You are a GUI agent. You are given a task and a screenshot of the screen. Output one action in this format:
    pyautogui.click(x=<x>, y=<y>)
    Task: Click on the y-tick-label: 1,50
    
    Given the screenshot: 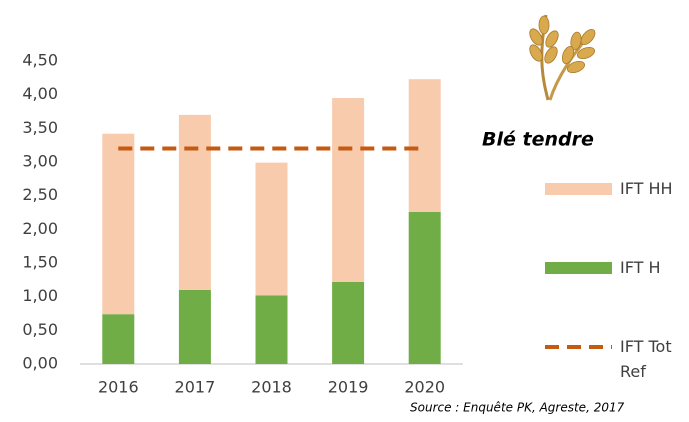 What is the action you would take?
    pyautogui.click(x=40, y=262)
    